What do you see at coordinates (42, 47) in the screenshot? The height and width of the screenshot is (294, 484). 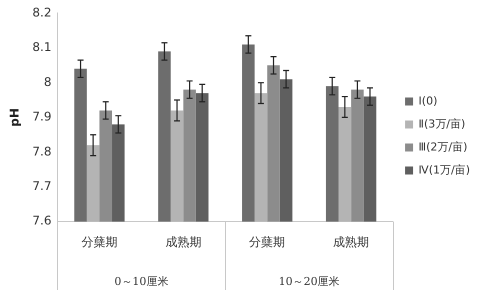 I see `y-tick-label: 8.1` at bounding box center [42, 47].